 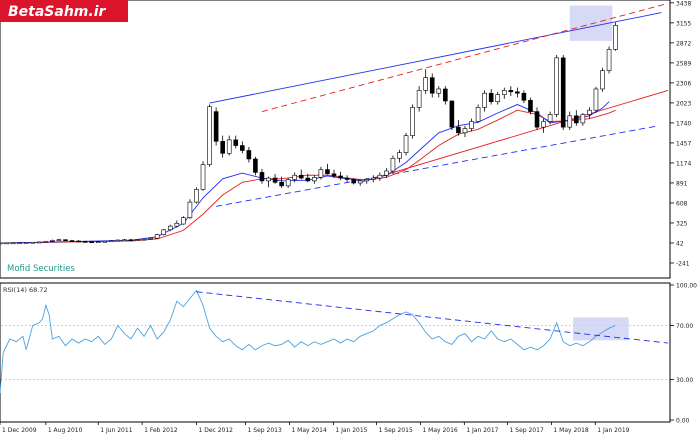 What do you see at coordinates (683, 143) in the screenshot?
I see `y-tick-label: 1457` at bounding box center [683, 143].